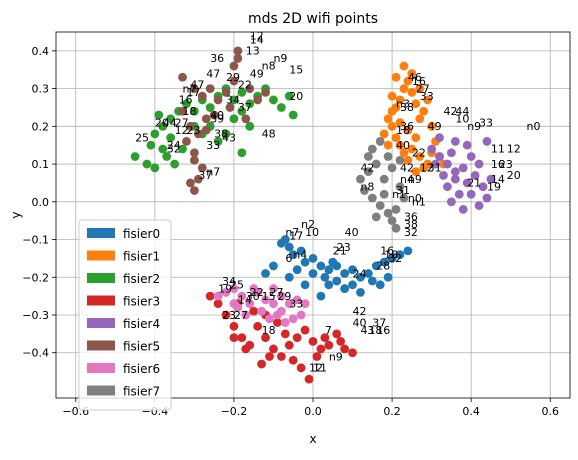 The width and height of the screenshot is (578, 460). What do you see at coordinates (392, 411) in the screenshot?
I see `x-tick-label: 0.2` at bounding box center [392, 411].